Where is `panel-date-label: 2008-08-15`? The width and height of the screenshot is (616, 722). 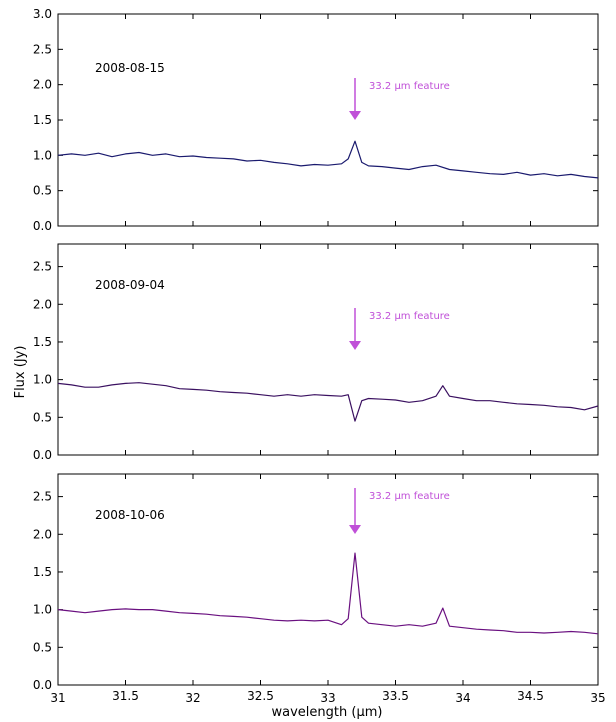
panel-date-label: 2008-08-15 is located at coordinates (130, 68).